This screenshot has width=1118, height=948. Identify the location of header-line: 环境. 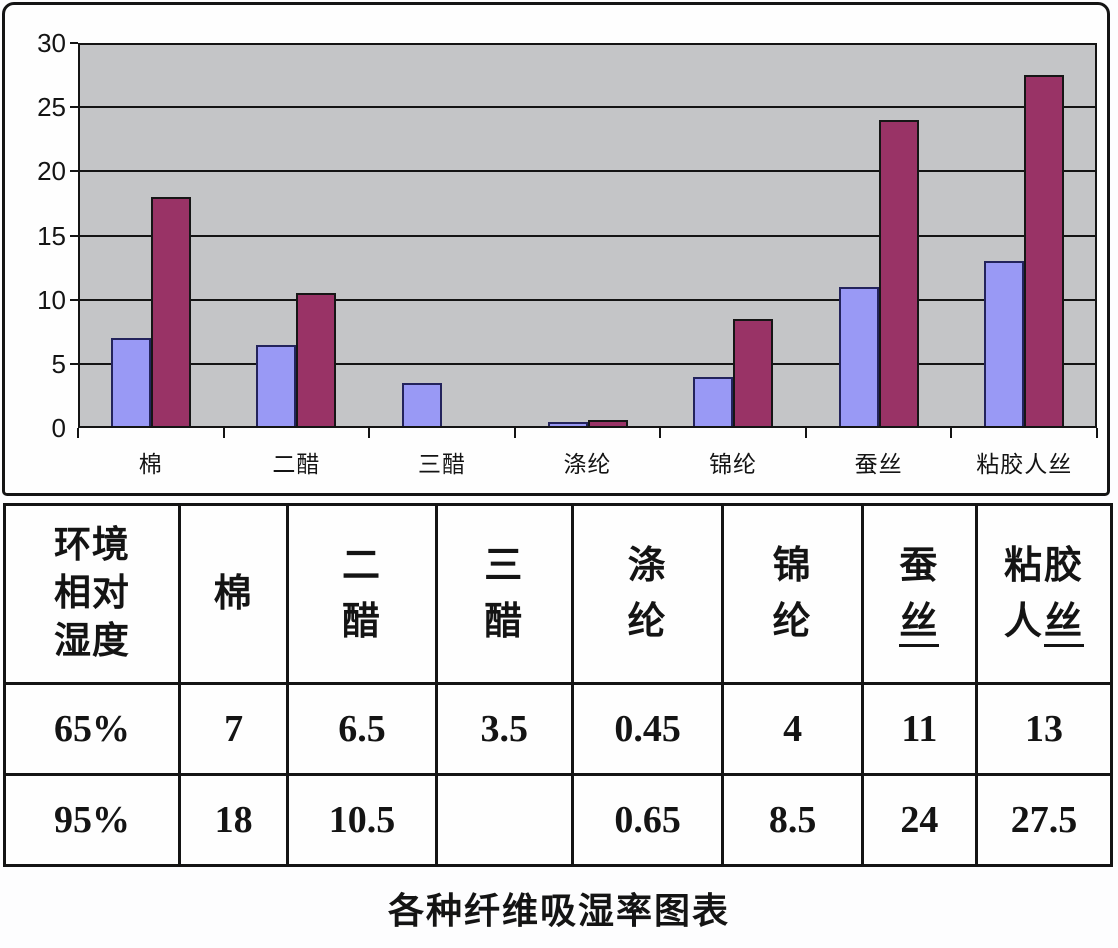
(91, 545).